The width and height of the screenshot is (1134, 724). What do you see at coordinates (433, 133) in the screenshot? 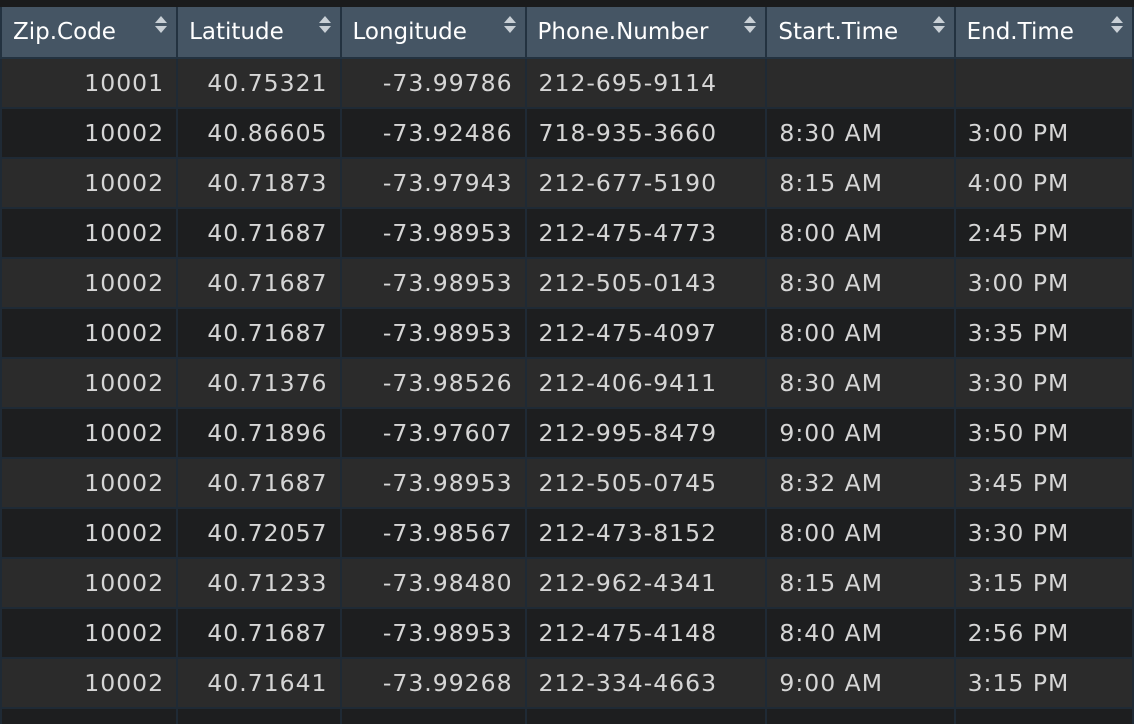
I see `table-cell: -73.92486` at bounding box center [433, 133].